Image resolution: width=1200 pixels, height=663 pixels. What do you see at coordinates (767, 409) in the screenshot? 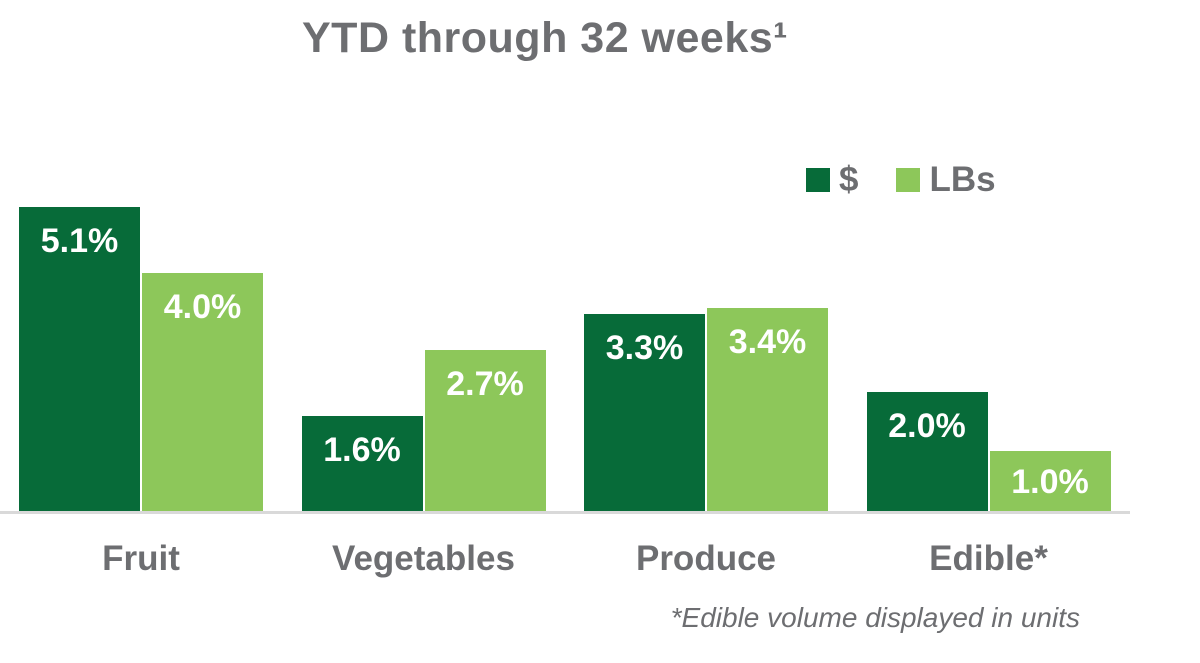
I see `bar-produce-lbs: 3.4%` at bounding box center [767, 409].